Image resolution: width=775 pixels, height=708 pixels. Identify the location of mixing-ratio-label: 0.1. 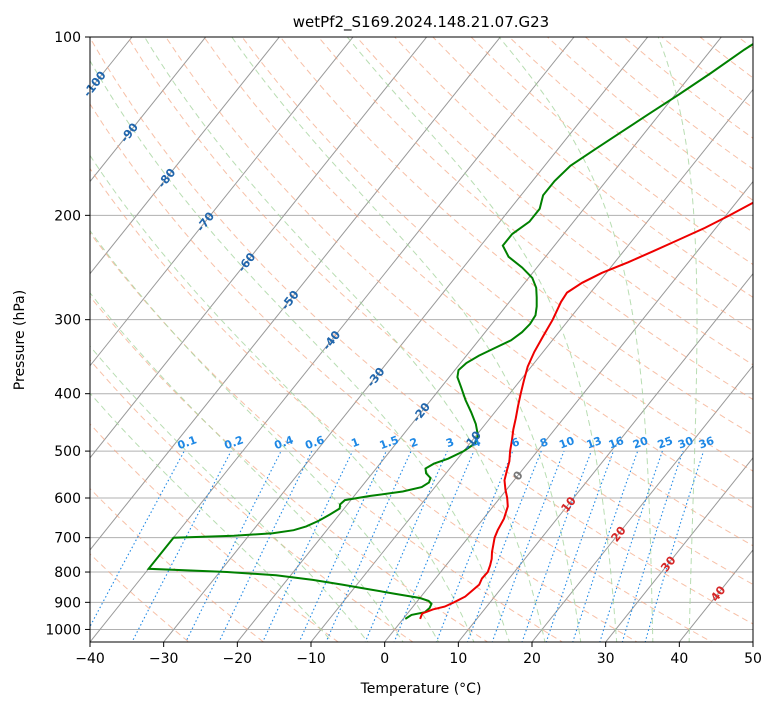
(187, 442).